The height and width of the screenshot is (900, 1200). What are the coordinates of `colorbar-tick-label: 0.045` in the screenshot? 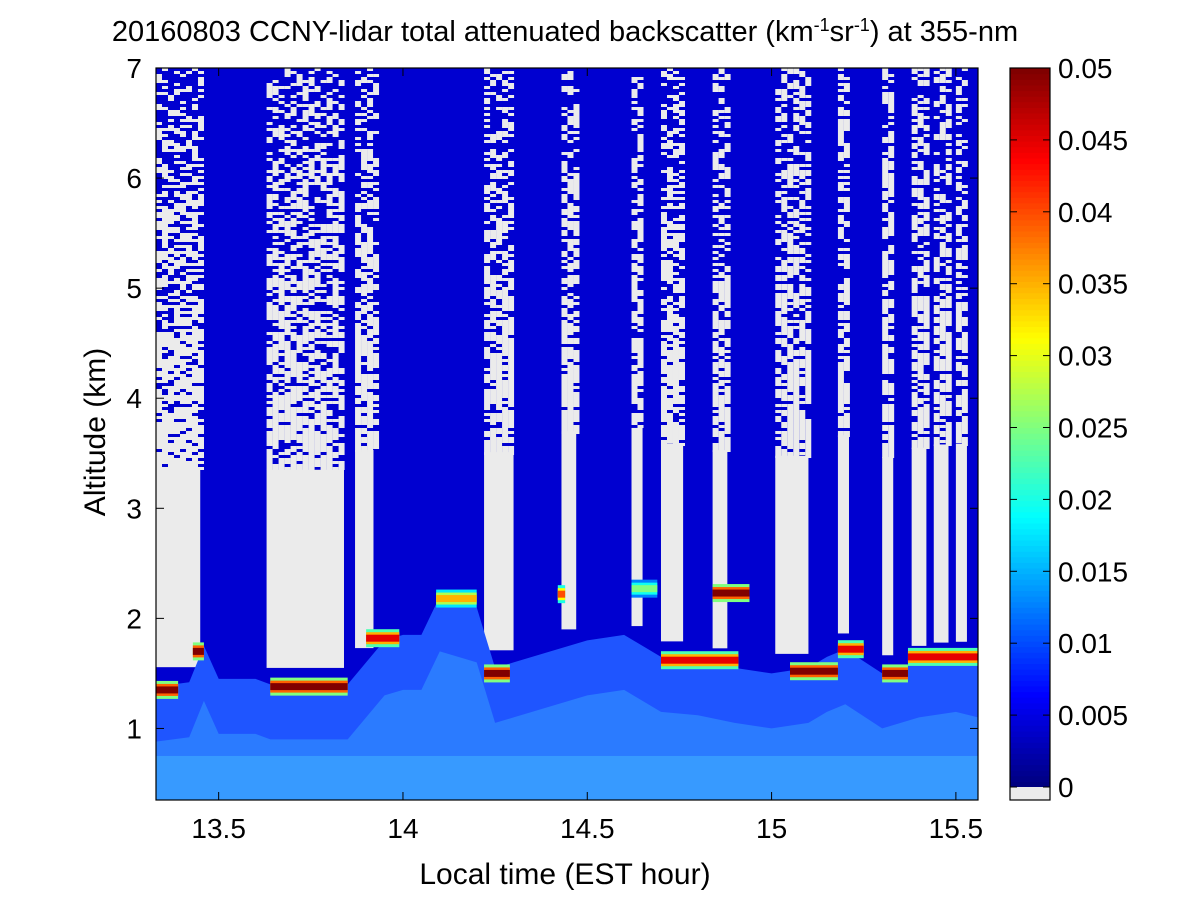 It's located at (1093, 140).